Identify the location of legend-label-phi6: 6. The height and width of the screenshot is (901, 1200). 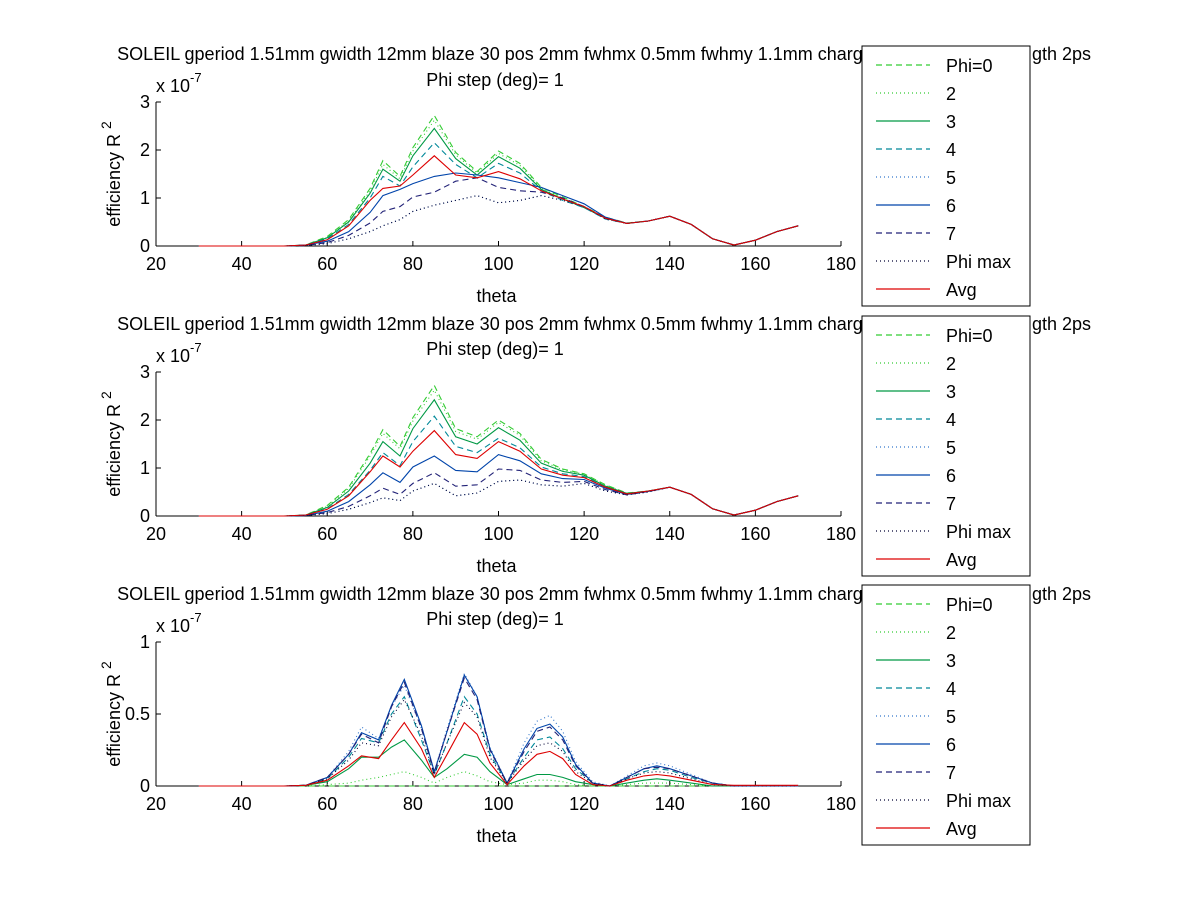
(951, 476).